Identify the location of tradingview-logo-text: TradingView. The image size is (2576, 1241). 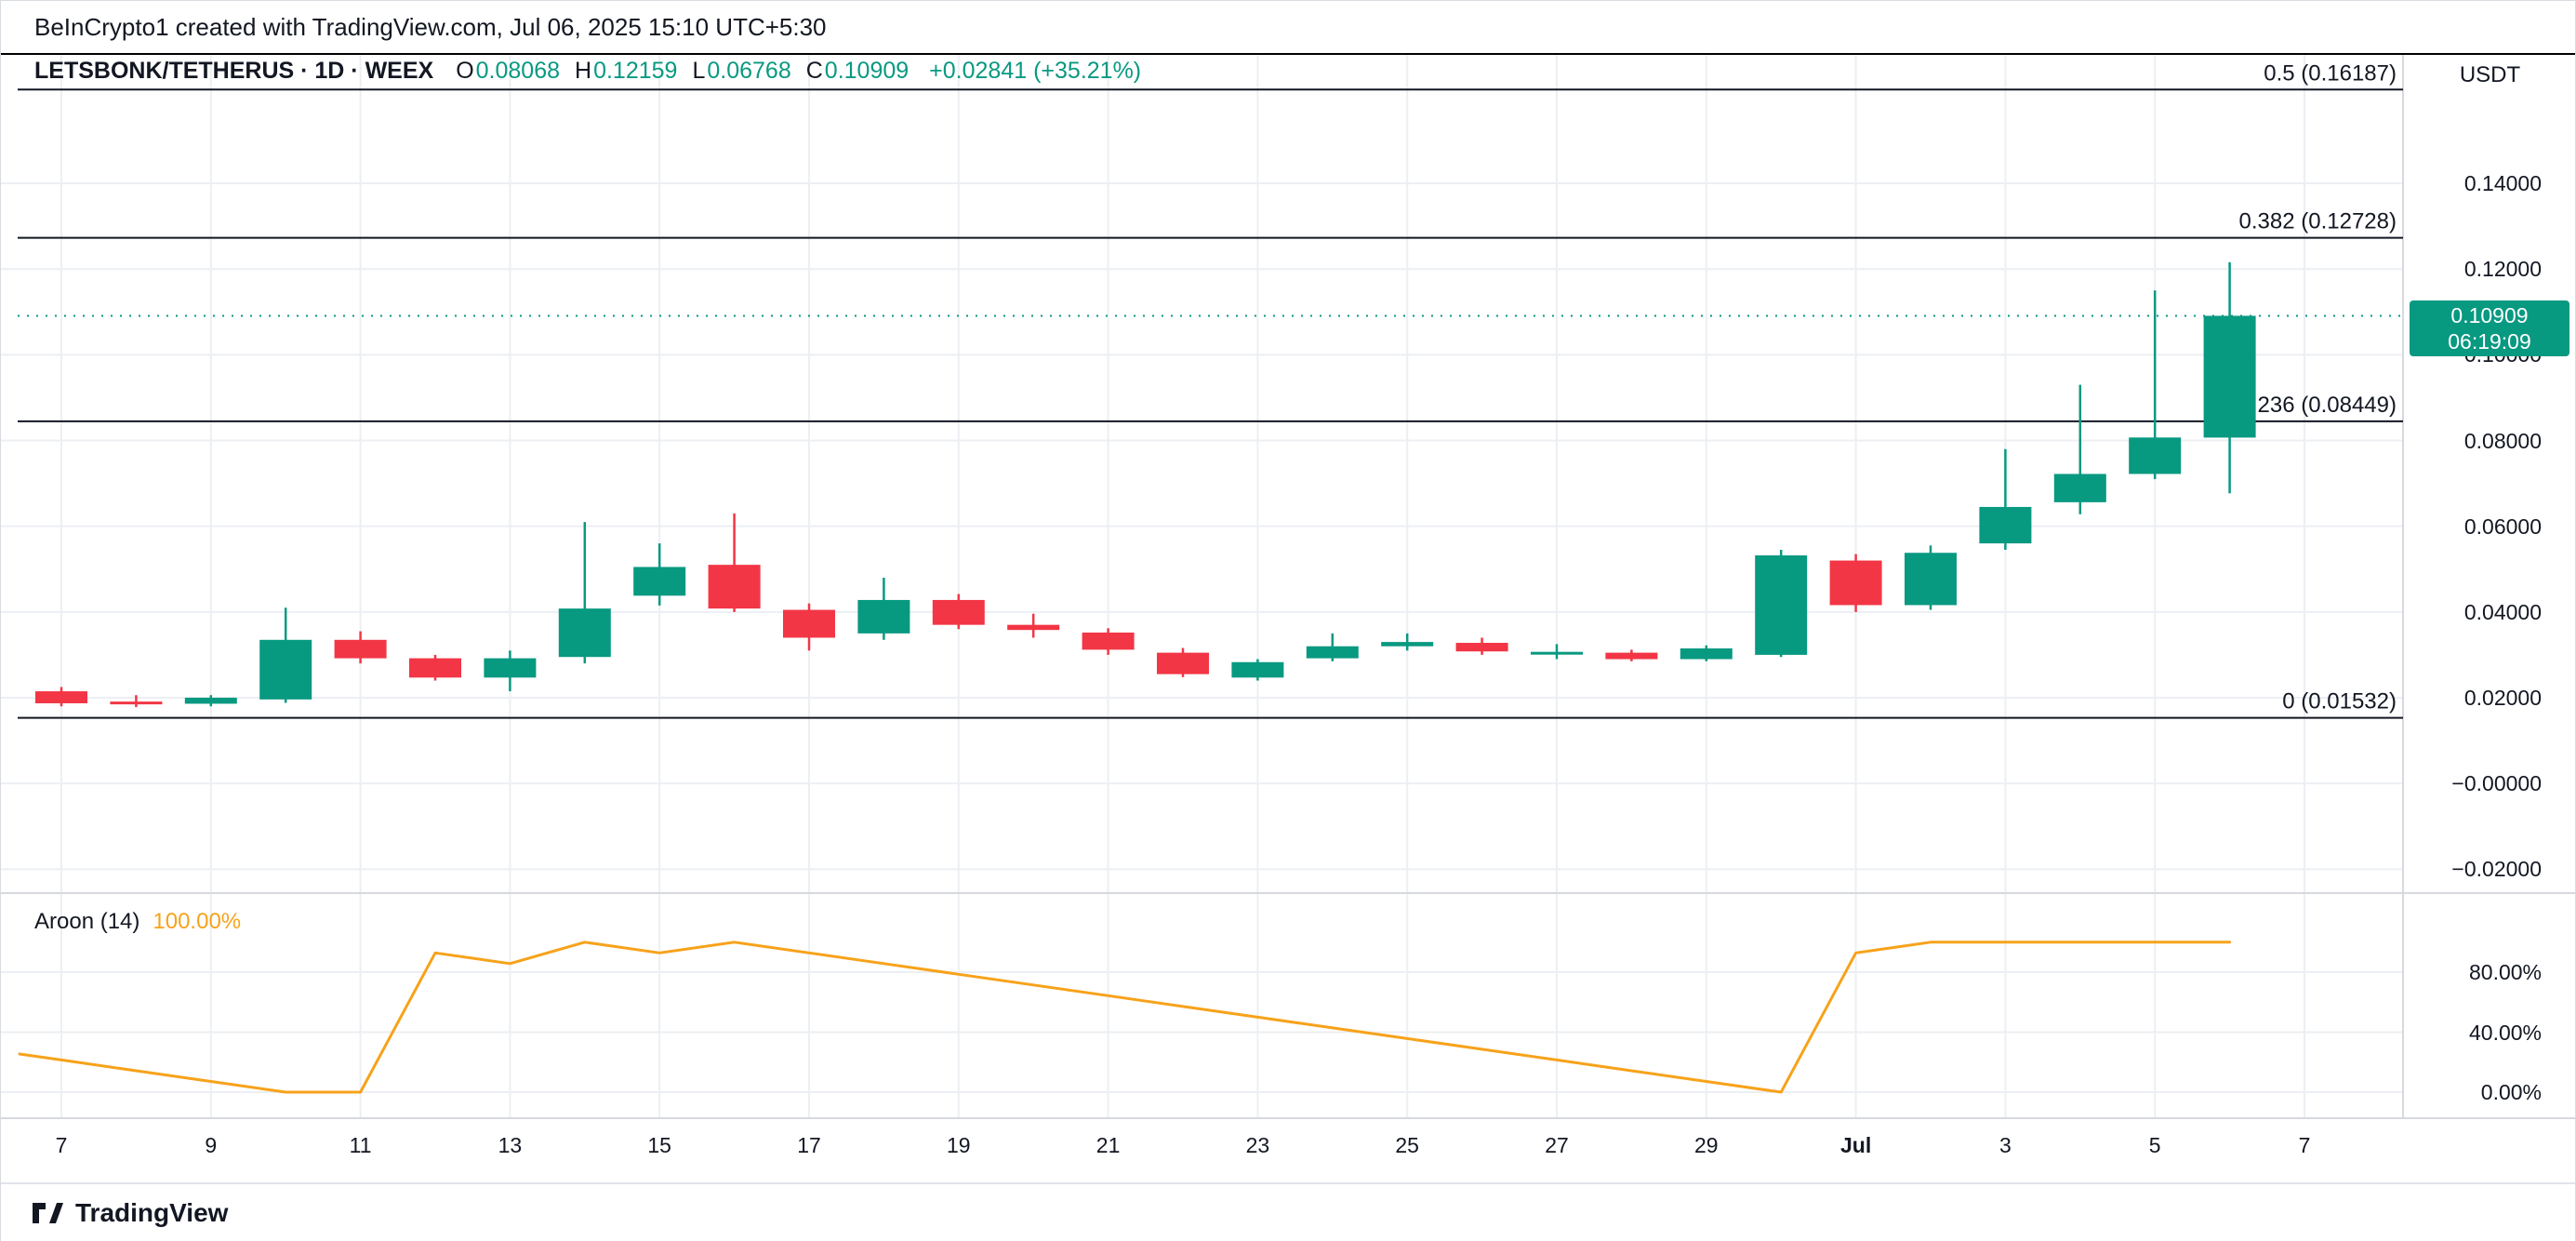
(152, 1213).